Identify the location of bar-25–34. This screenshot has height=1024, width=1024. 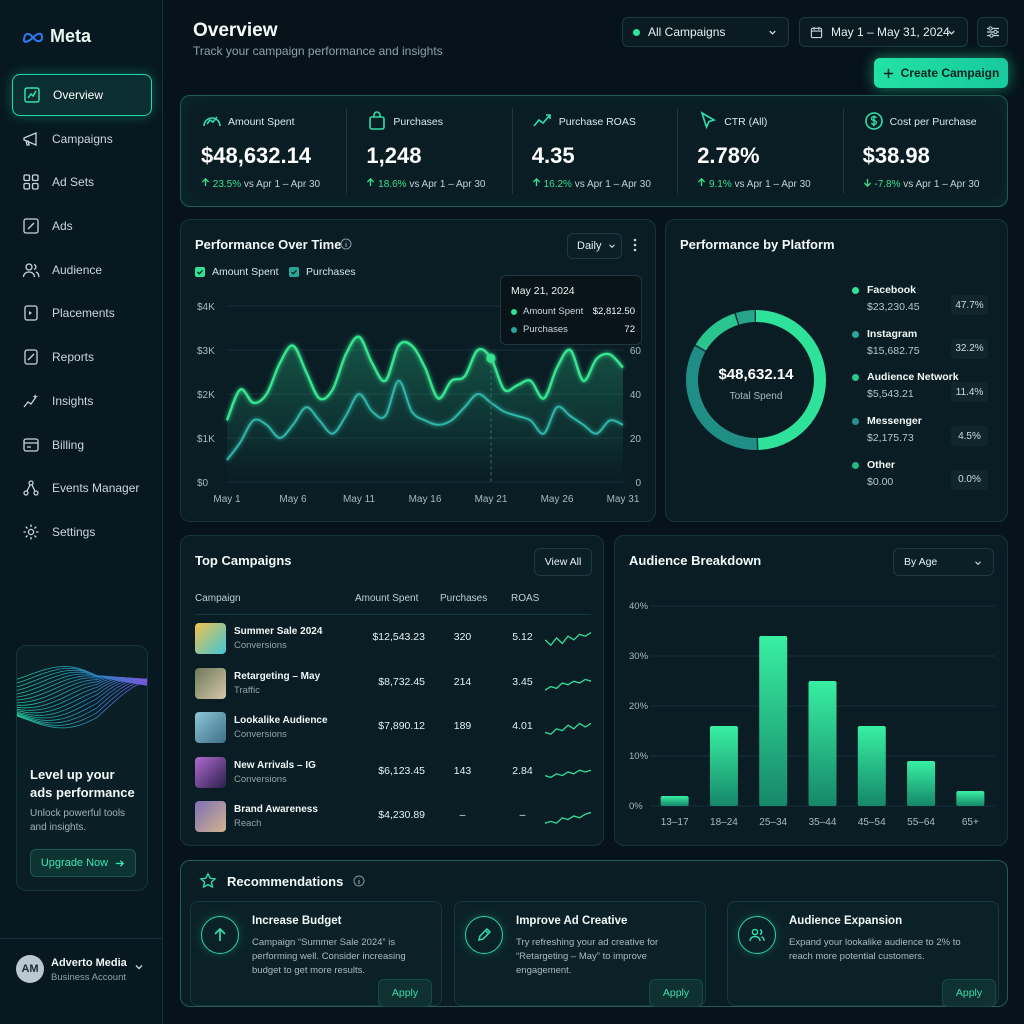
(773, 721).